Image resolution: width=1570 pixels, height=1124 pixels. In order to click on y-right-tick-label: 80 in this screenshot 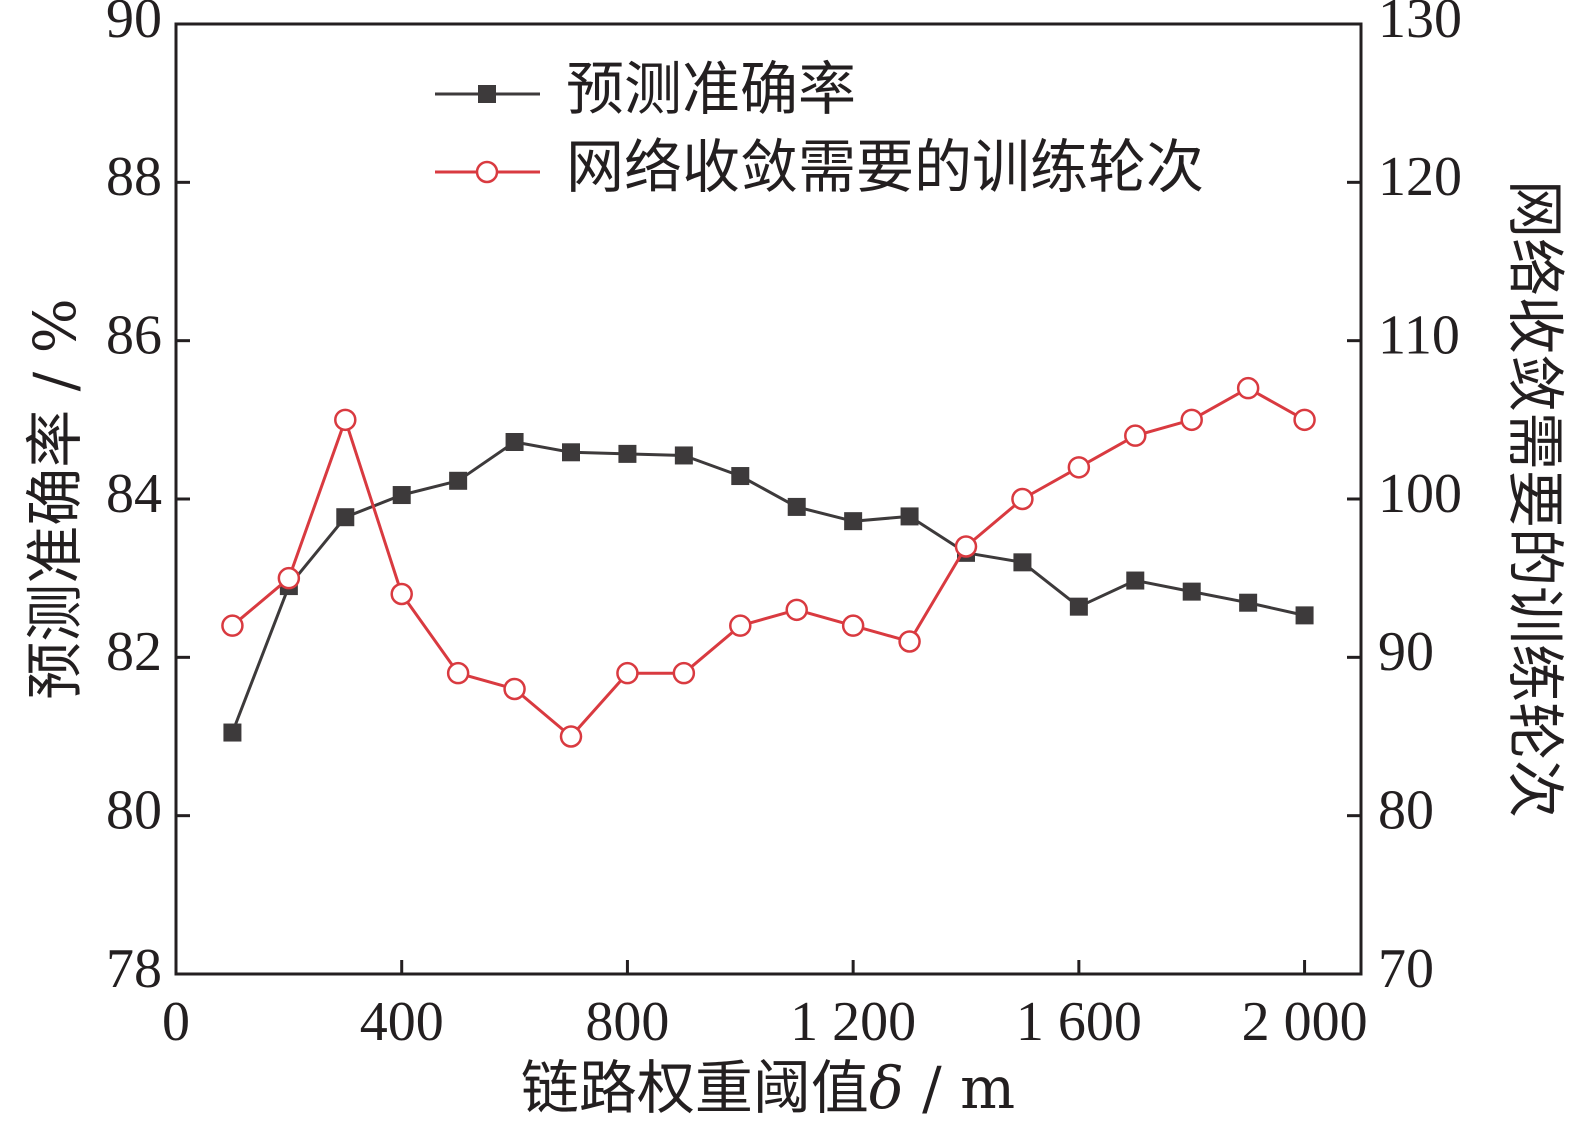, I will do `click(1406, 811)`.